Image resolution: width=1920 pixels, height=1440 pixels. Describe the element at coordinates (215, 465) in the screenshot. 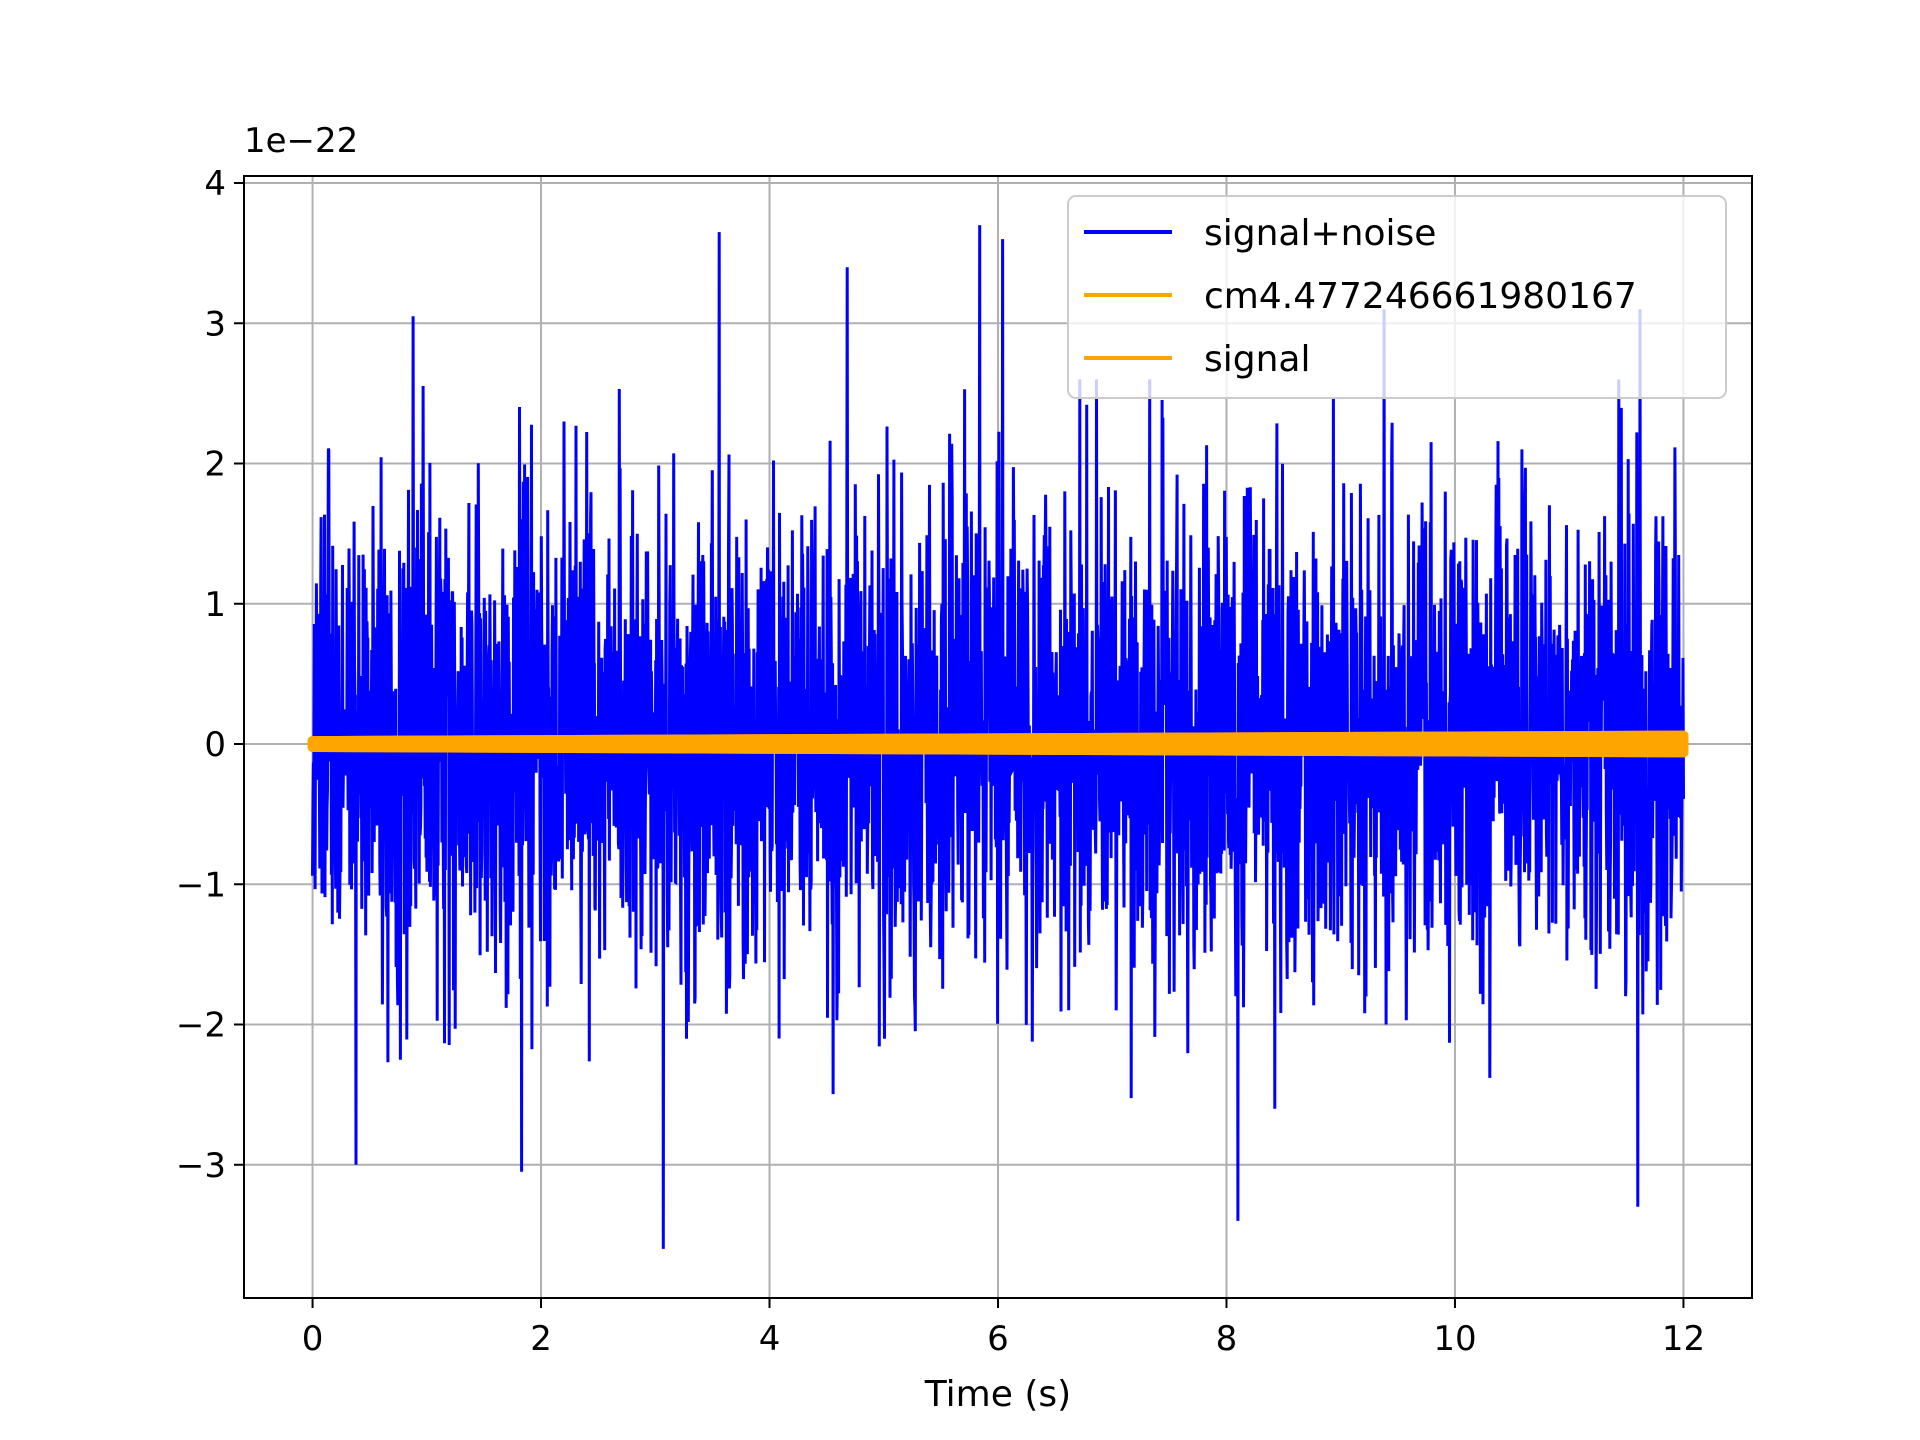

I see `y-tick-label: 2` at that location.